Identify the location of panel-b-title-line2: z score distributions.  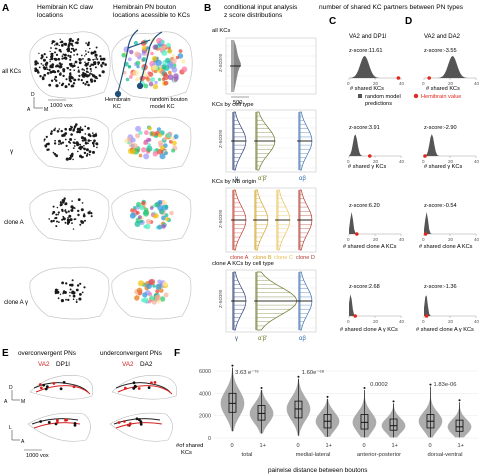
(253, 15).